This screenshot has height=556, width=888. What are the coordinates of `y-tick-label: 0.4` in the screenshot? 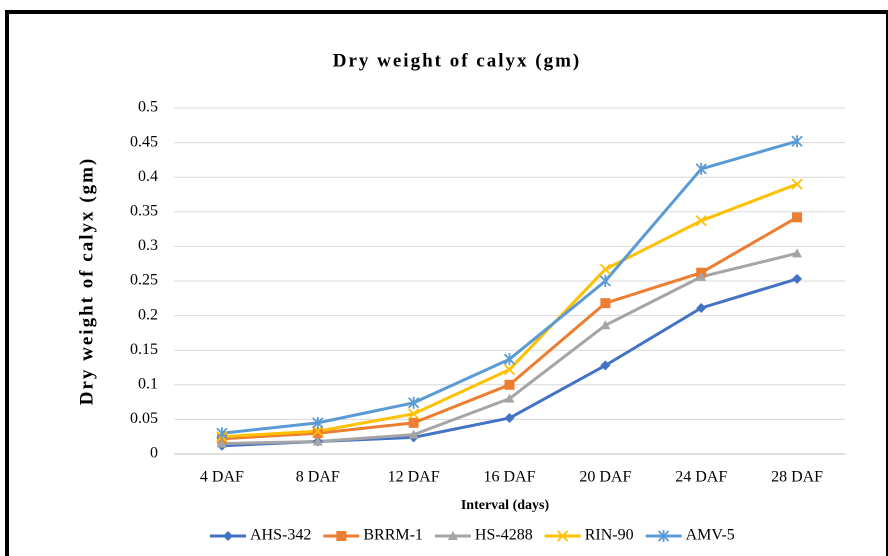 It's located at (148, 176).